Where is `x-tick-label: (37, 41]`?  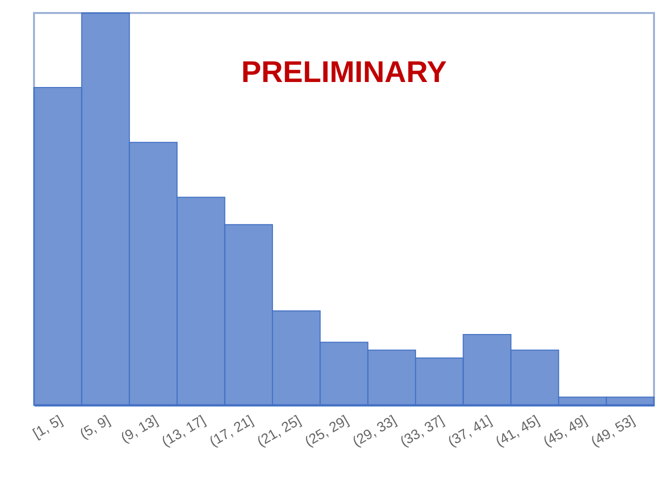 x-tick-label: (37, 41] is located at coordinates (469, 431).